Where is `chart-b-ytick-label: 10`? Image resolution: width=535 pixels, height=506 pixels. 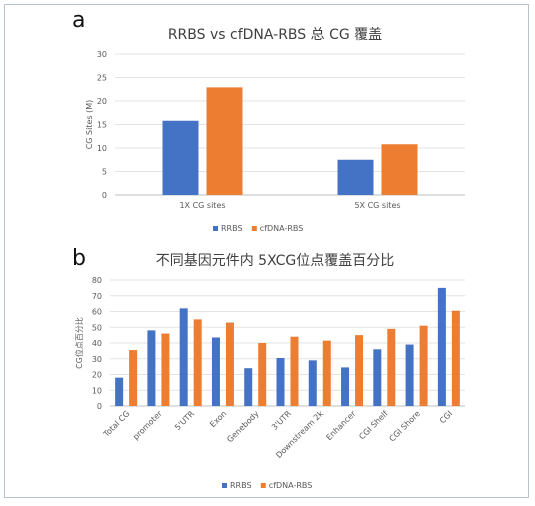
chart-b-ytick-label: 10 is located at coordinates (97, 390).